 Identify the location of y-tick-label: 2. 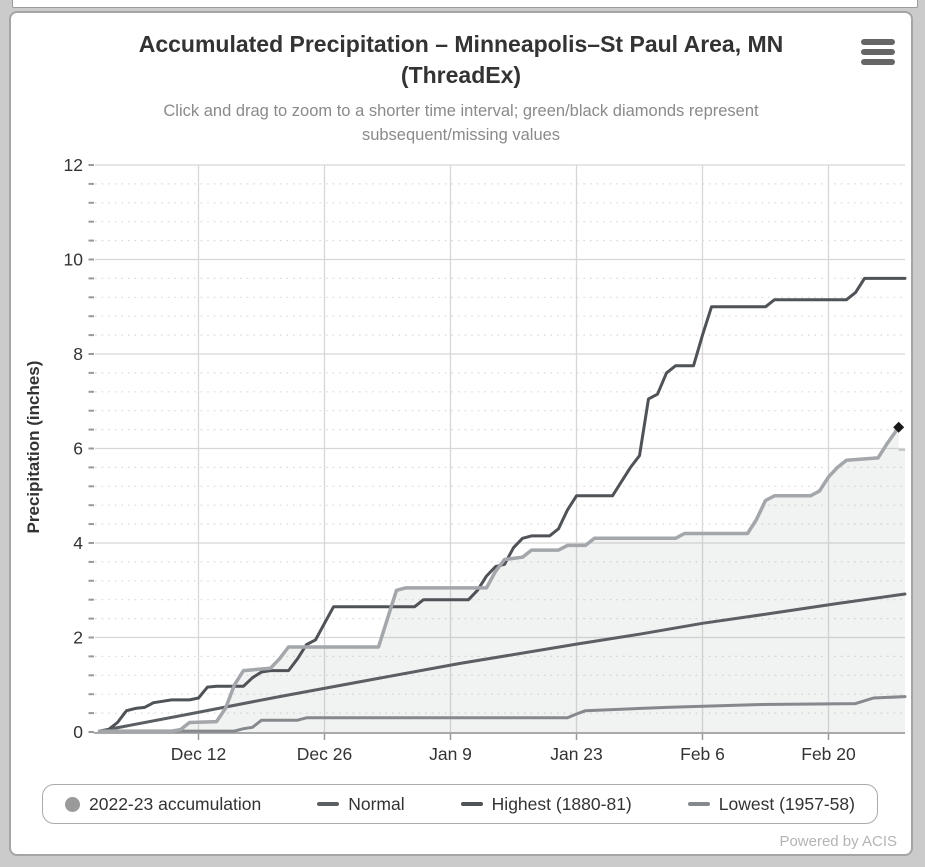
(78, 638).